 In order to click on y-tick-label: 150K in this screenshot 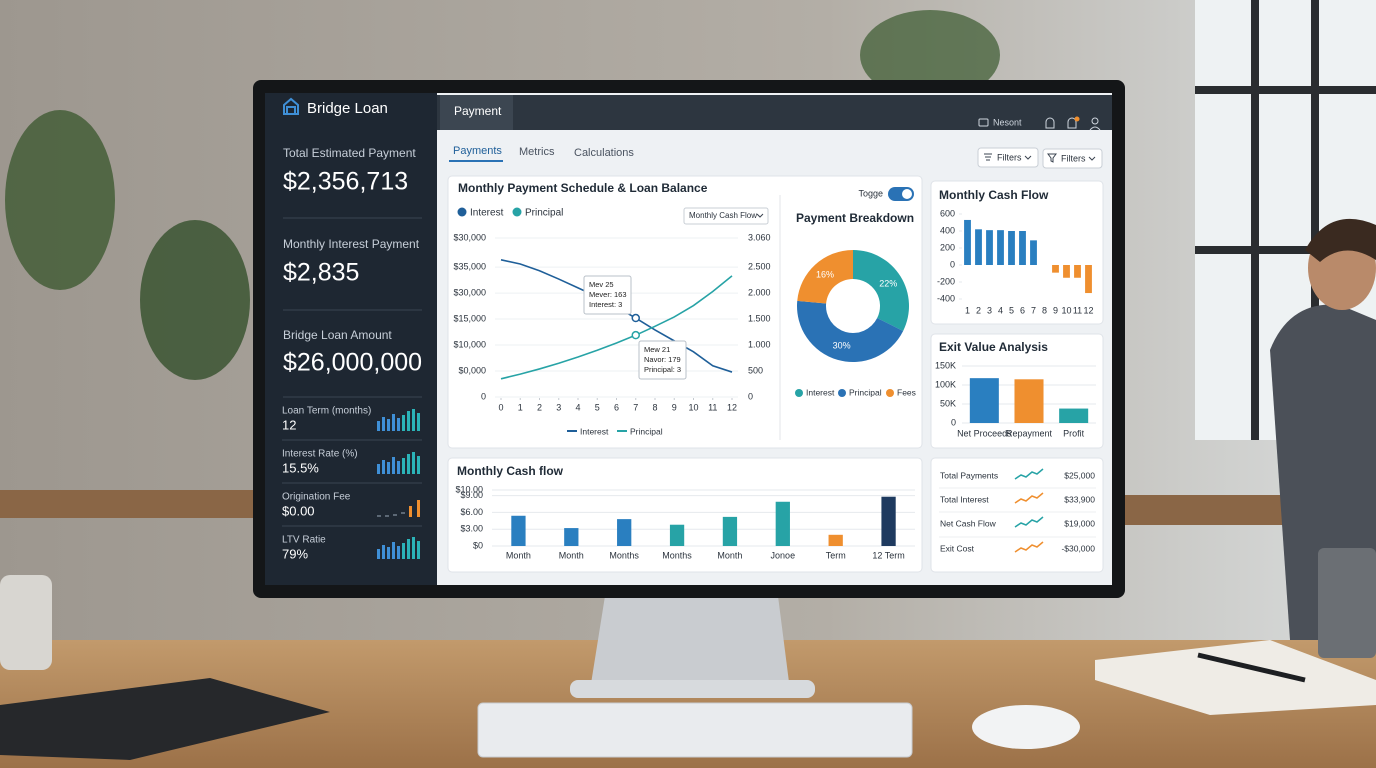, I will do `click(945, 365)`.